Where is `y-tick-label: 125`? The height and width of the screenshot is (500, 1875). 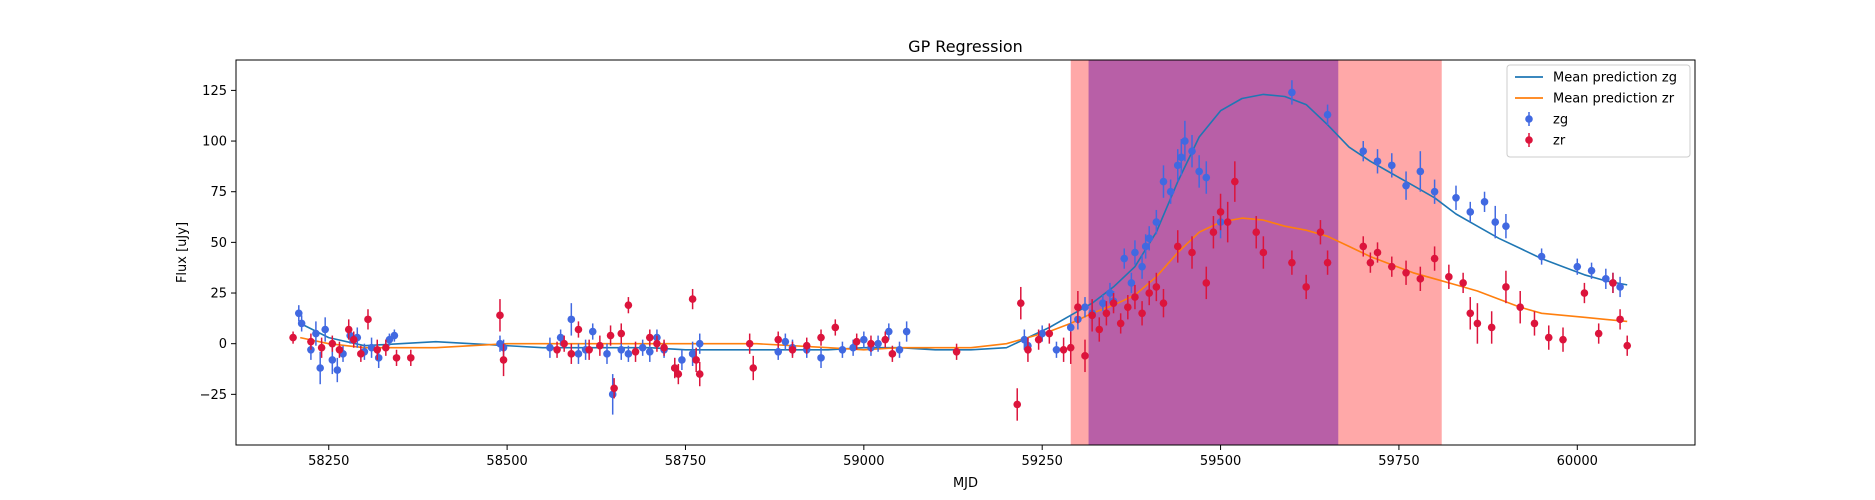
y-tick-label: 125 is located at coordinates (214, 91).